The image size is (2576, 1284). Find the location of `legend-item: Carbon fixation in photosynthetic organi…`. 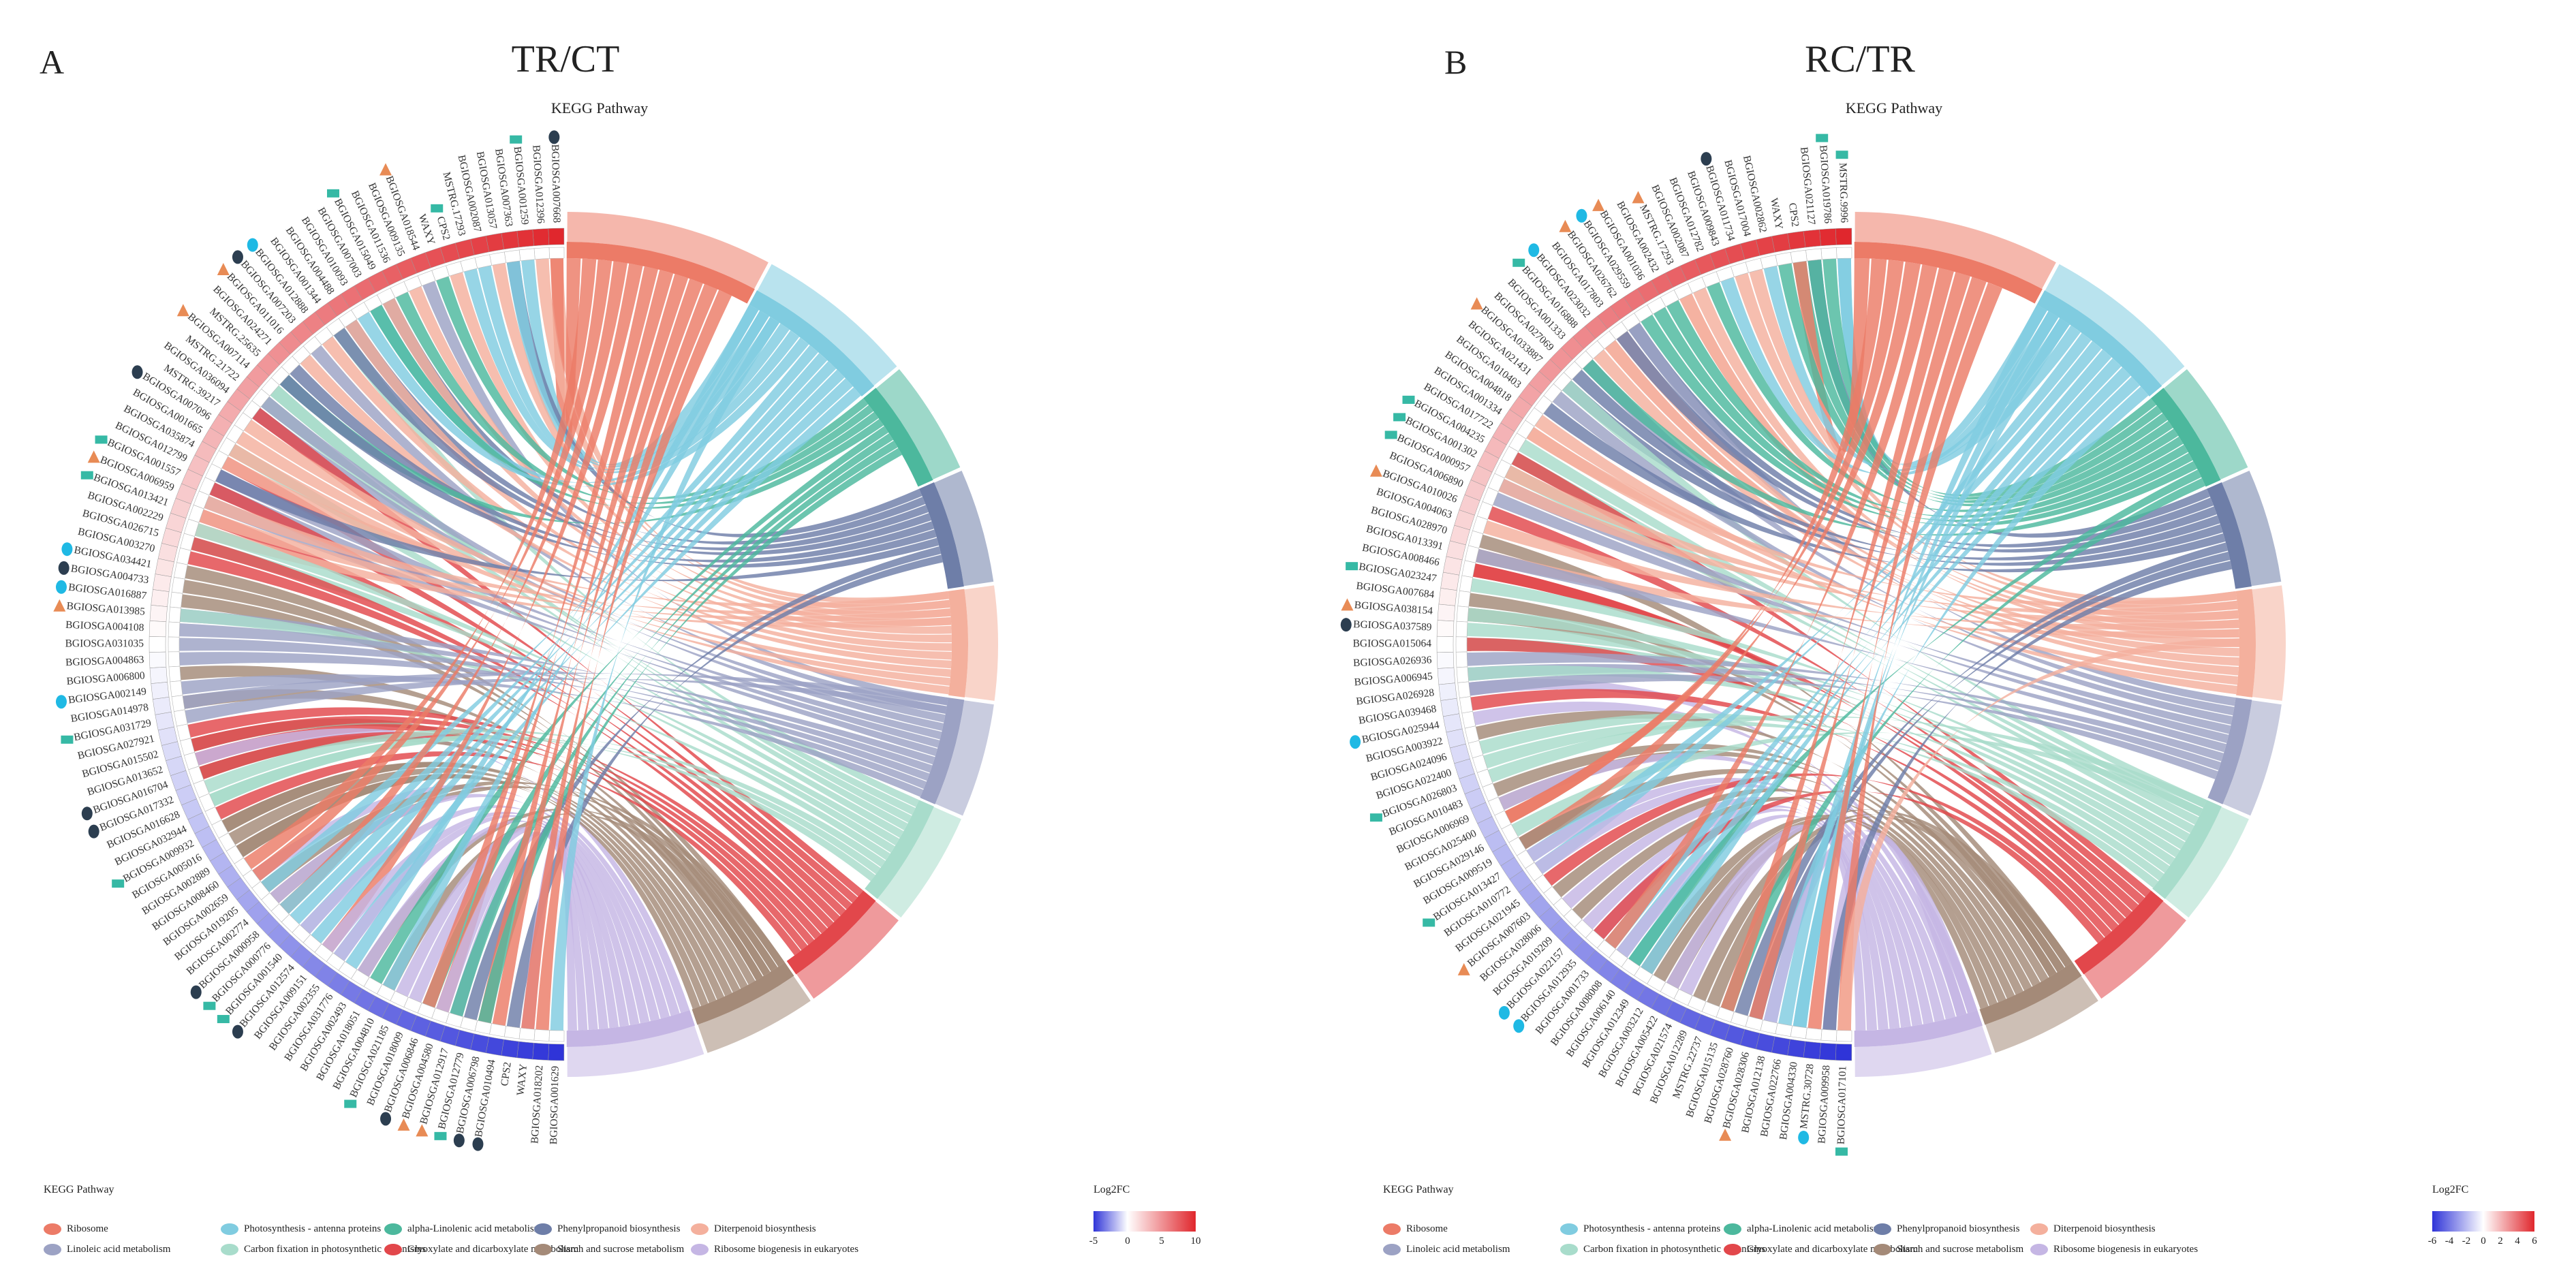

legend-item: Carbon fixation in photosynthetic organi… is located at coordinates (323, 1249).